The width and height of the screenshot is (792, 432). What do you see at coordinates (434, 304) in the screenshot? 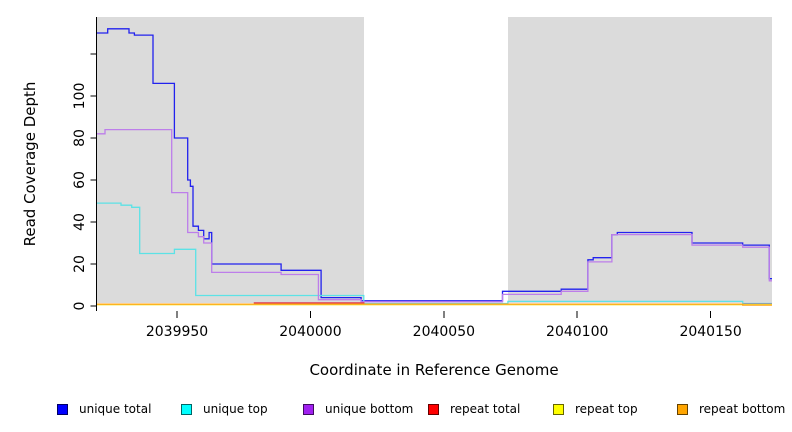
I see `line-repeat-bottom` at bounding box center [434, 304].